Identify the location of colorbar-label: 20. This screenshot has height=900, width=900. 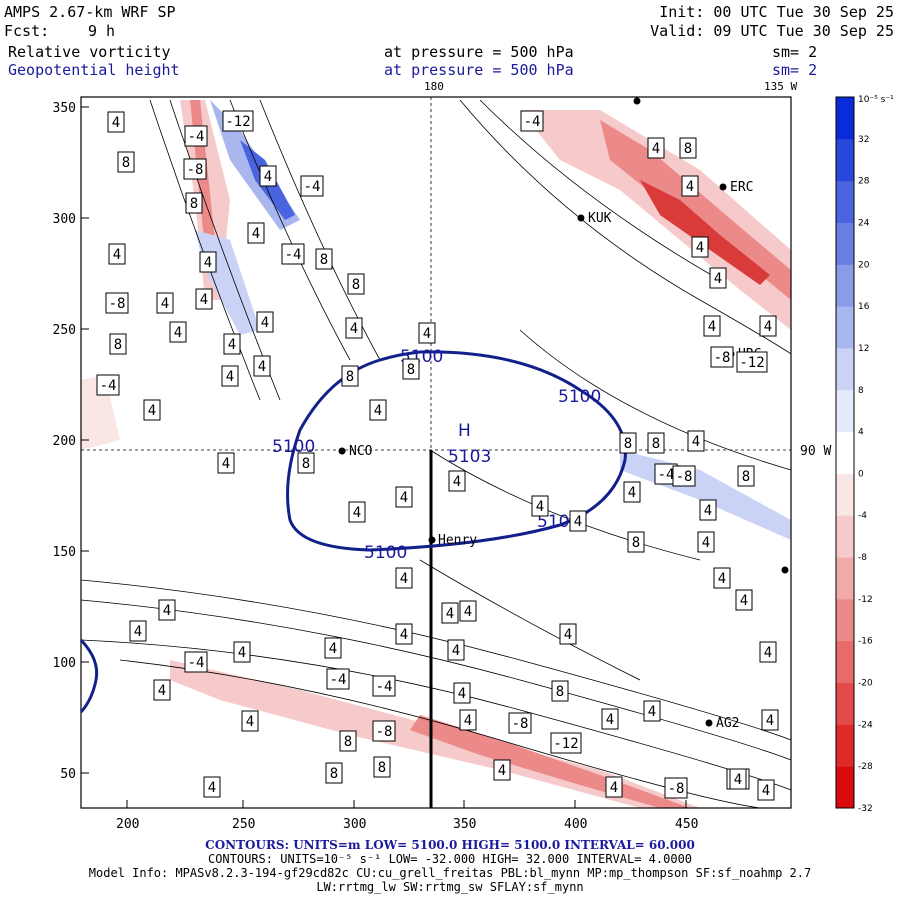
(864, 265).